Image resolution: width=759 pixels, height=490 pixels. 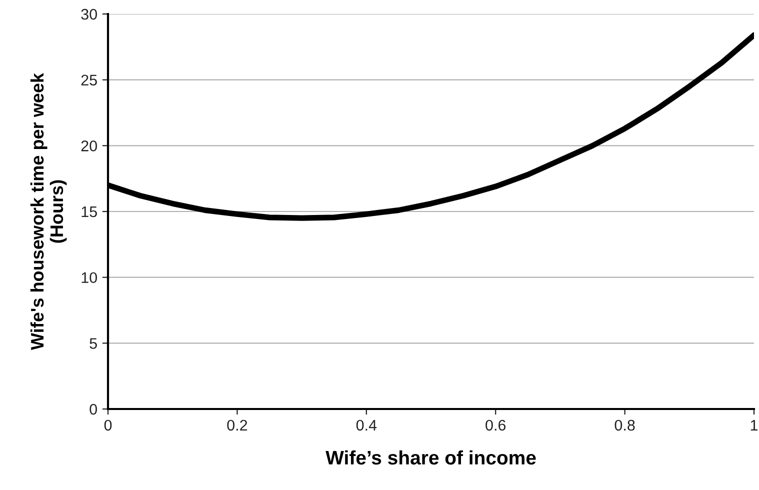 I want to click on y-tick-label: 30, so click(x=89, y=14).